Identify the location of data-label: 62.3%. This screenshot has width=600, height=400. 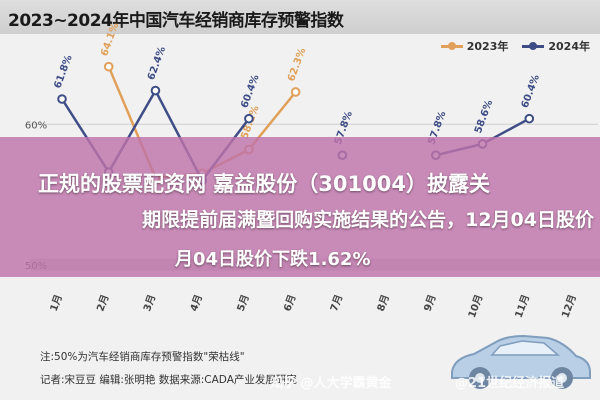
(297, 65).